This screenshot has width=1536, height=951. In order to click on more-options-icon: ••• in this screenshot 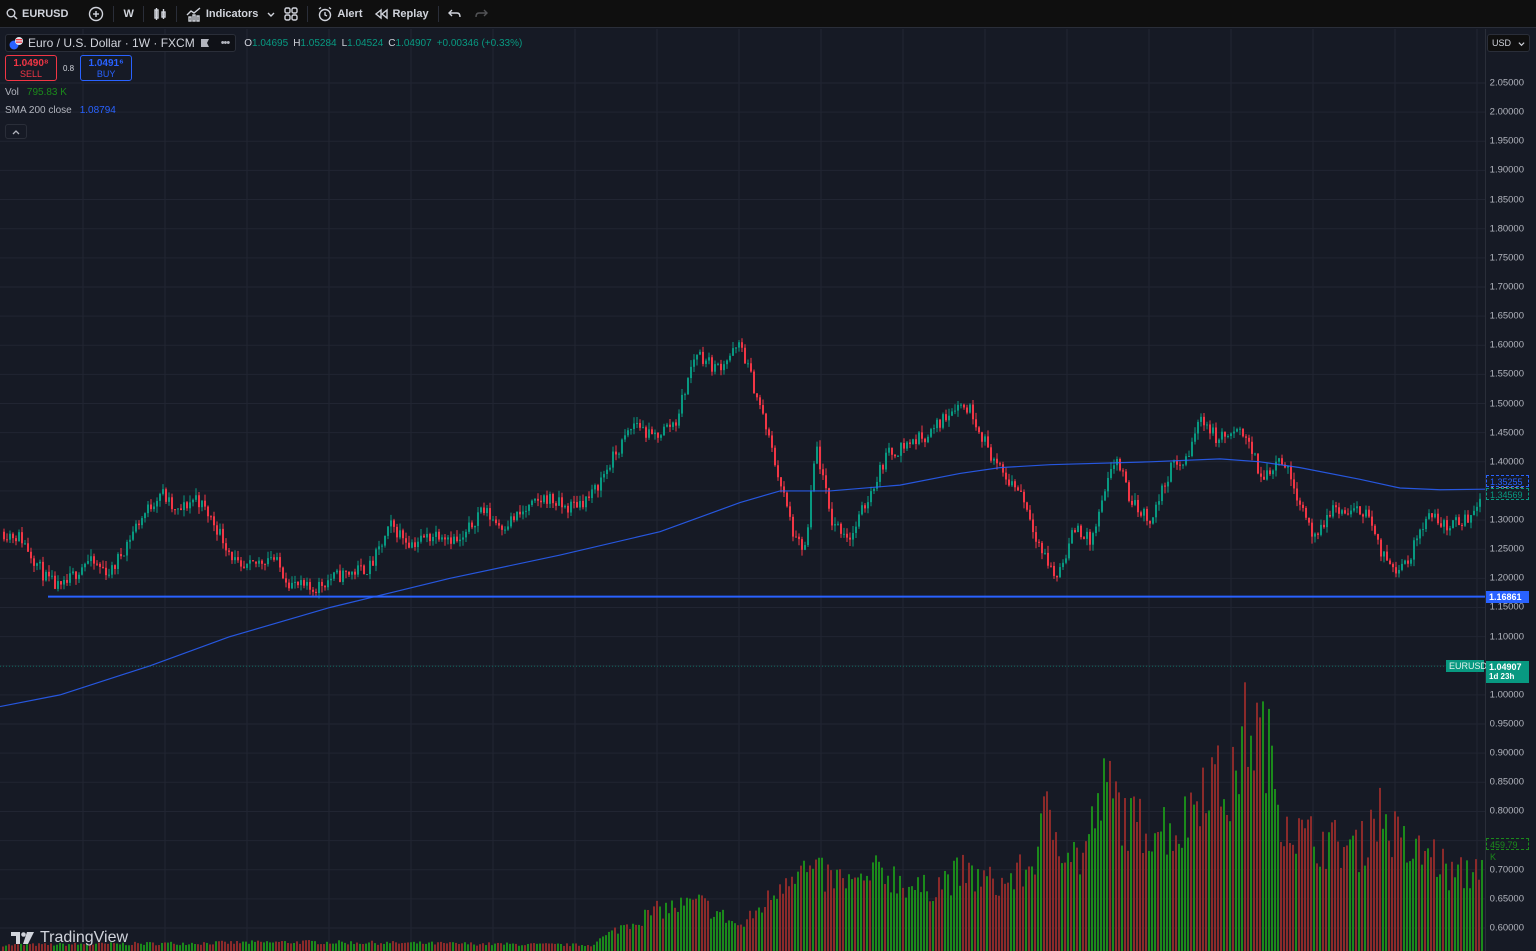, I will do `click(225, 43)`.